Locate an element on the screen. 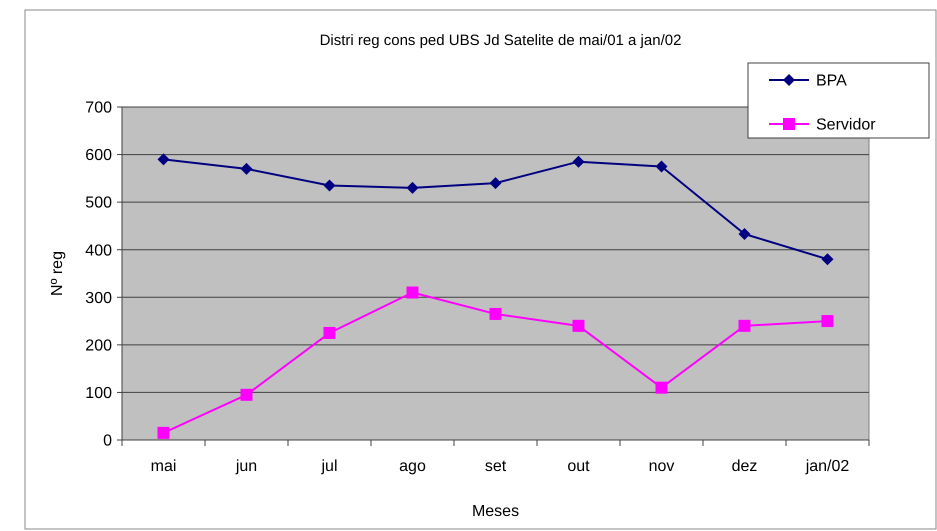 Image resolution: width=937 pixels, height=531 pixels. y-tick-label: 200 is located at coordinates (98, 345).